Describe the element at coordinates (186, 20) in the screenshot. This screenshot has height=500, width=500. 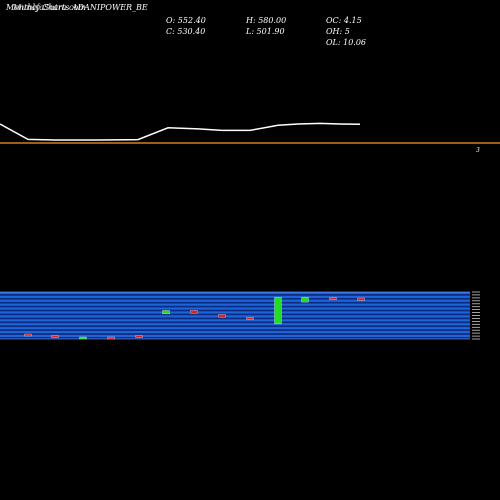
I see `open-value: O: 552.40` at that location.